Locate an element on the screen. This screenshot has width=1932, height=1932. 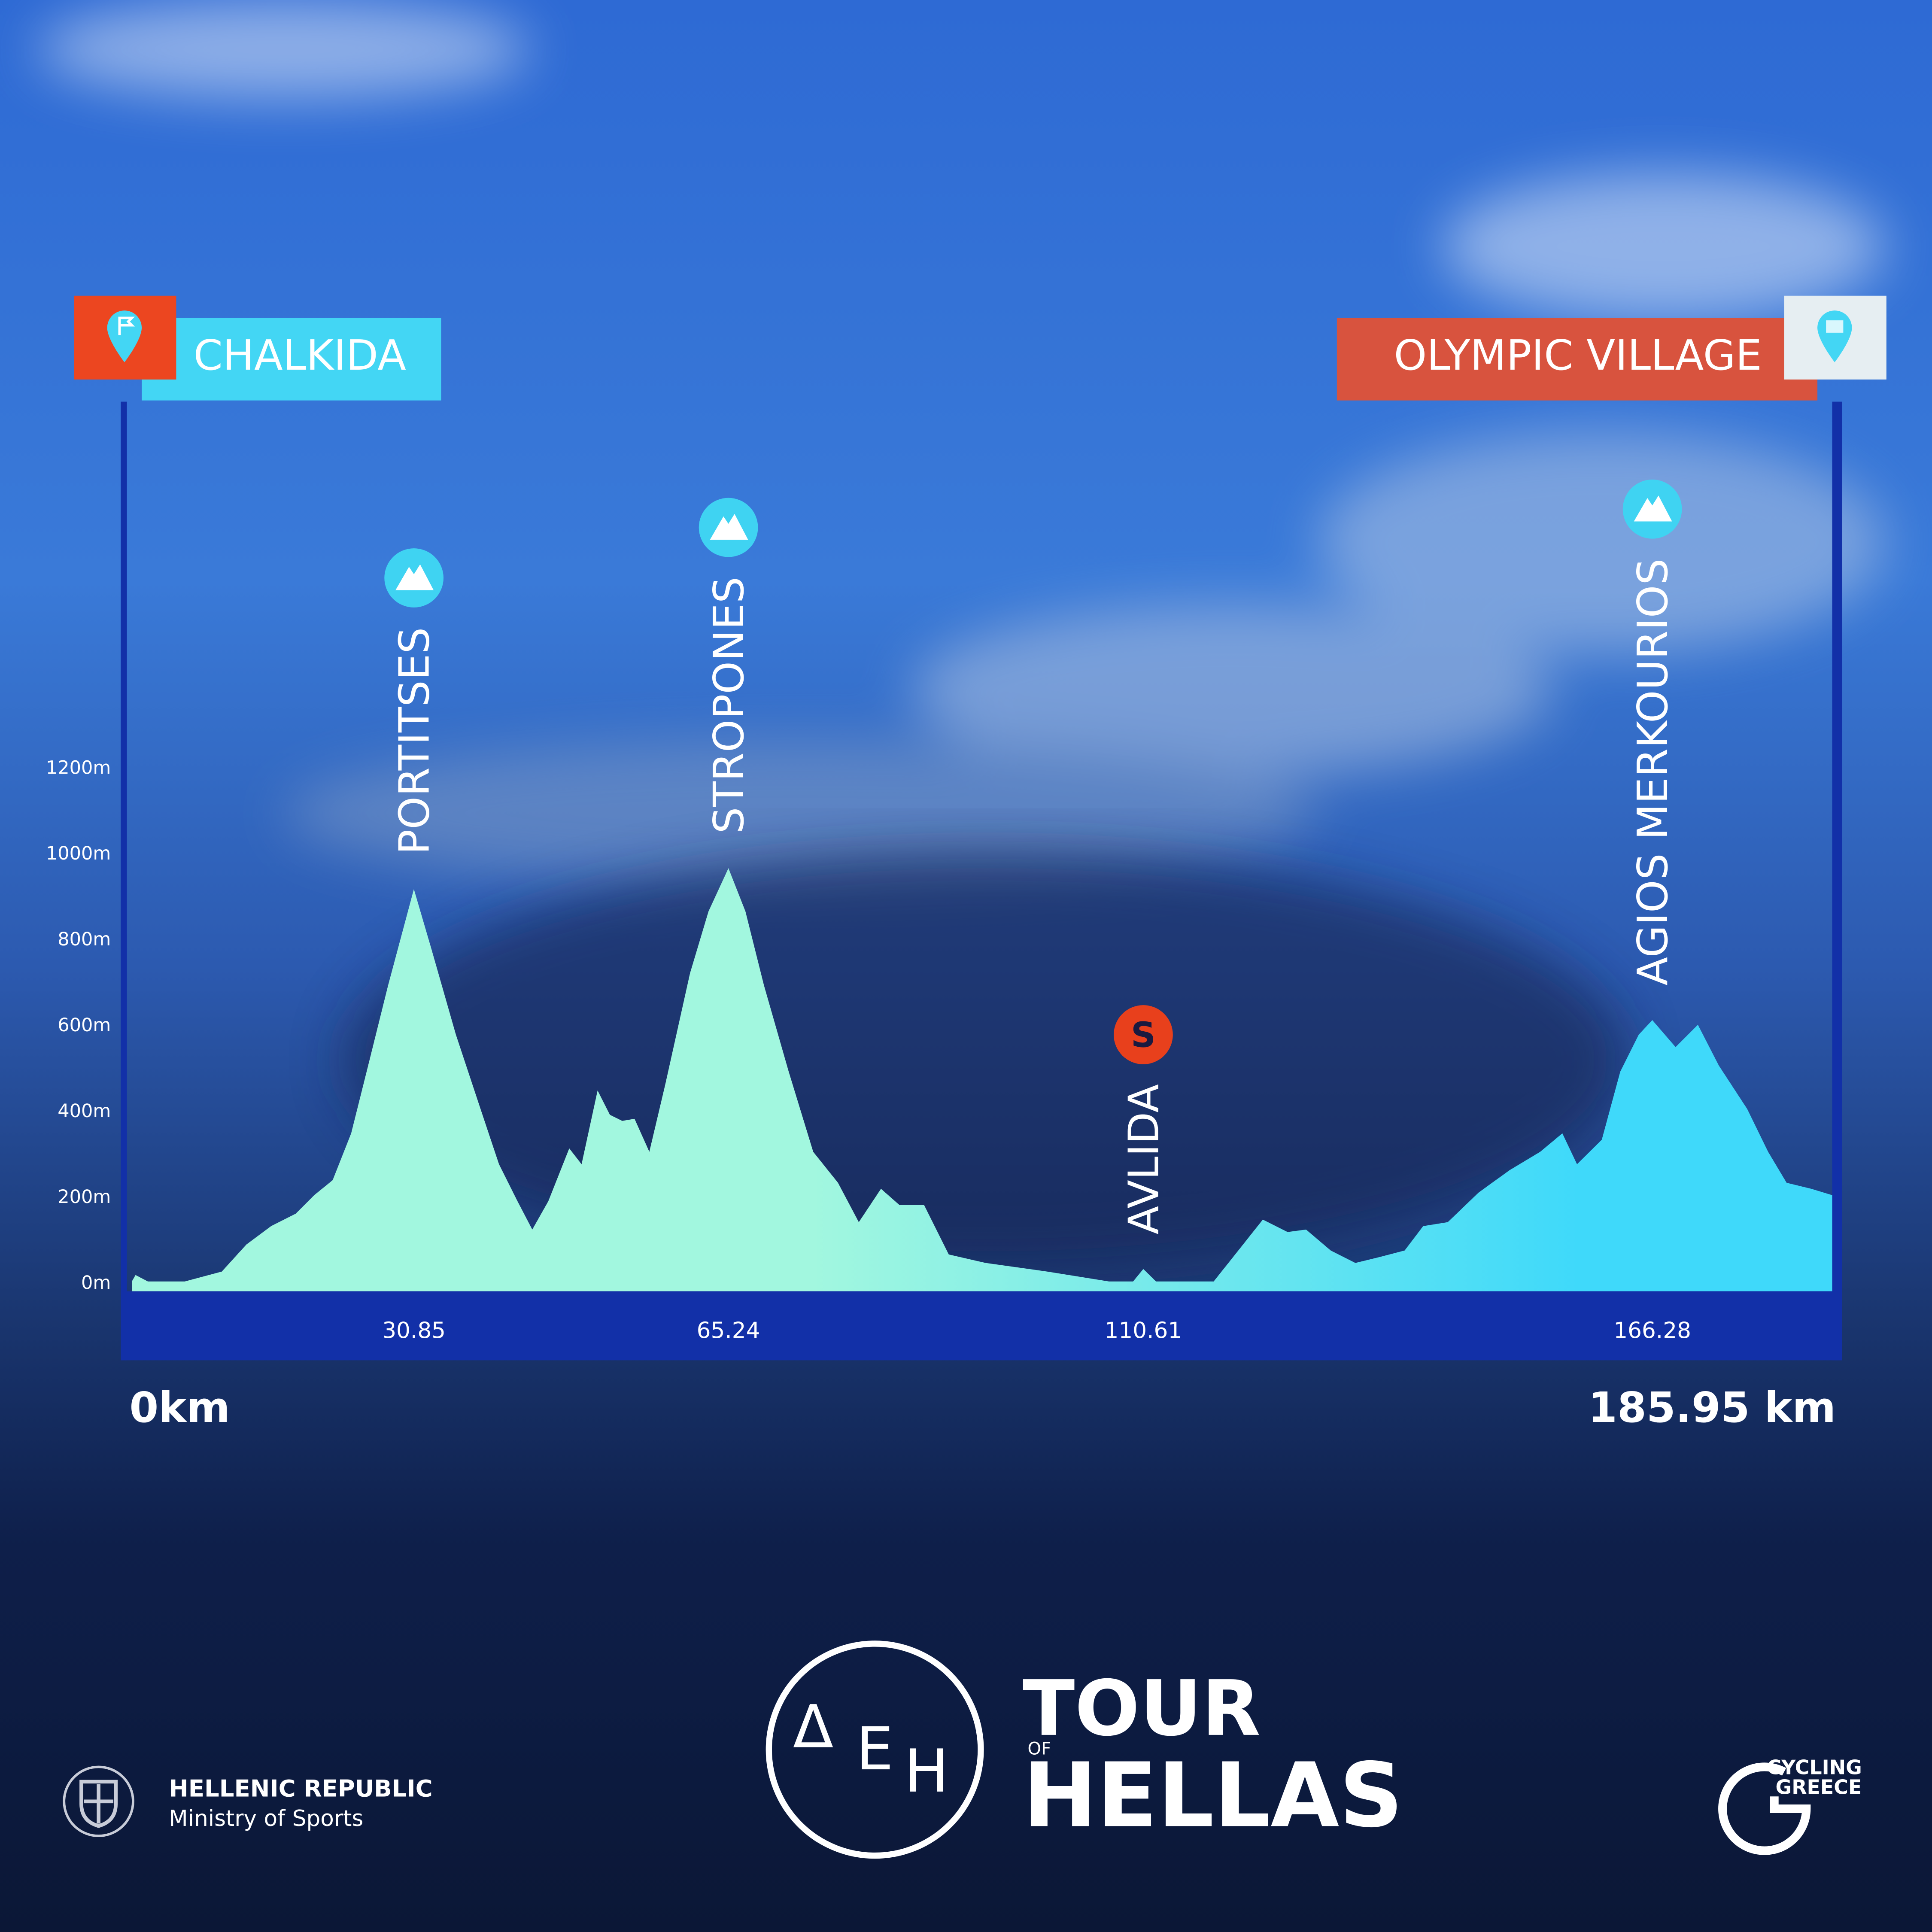
emblem-shield is located at coordinates (98, 1804).